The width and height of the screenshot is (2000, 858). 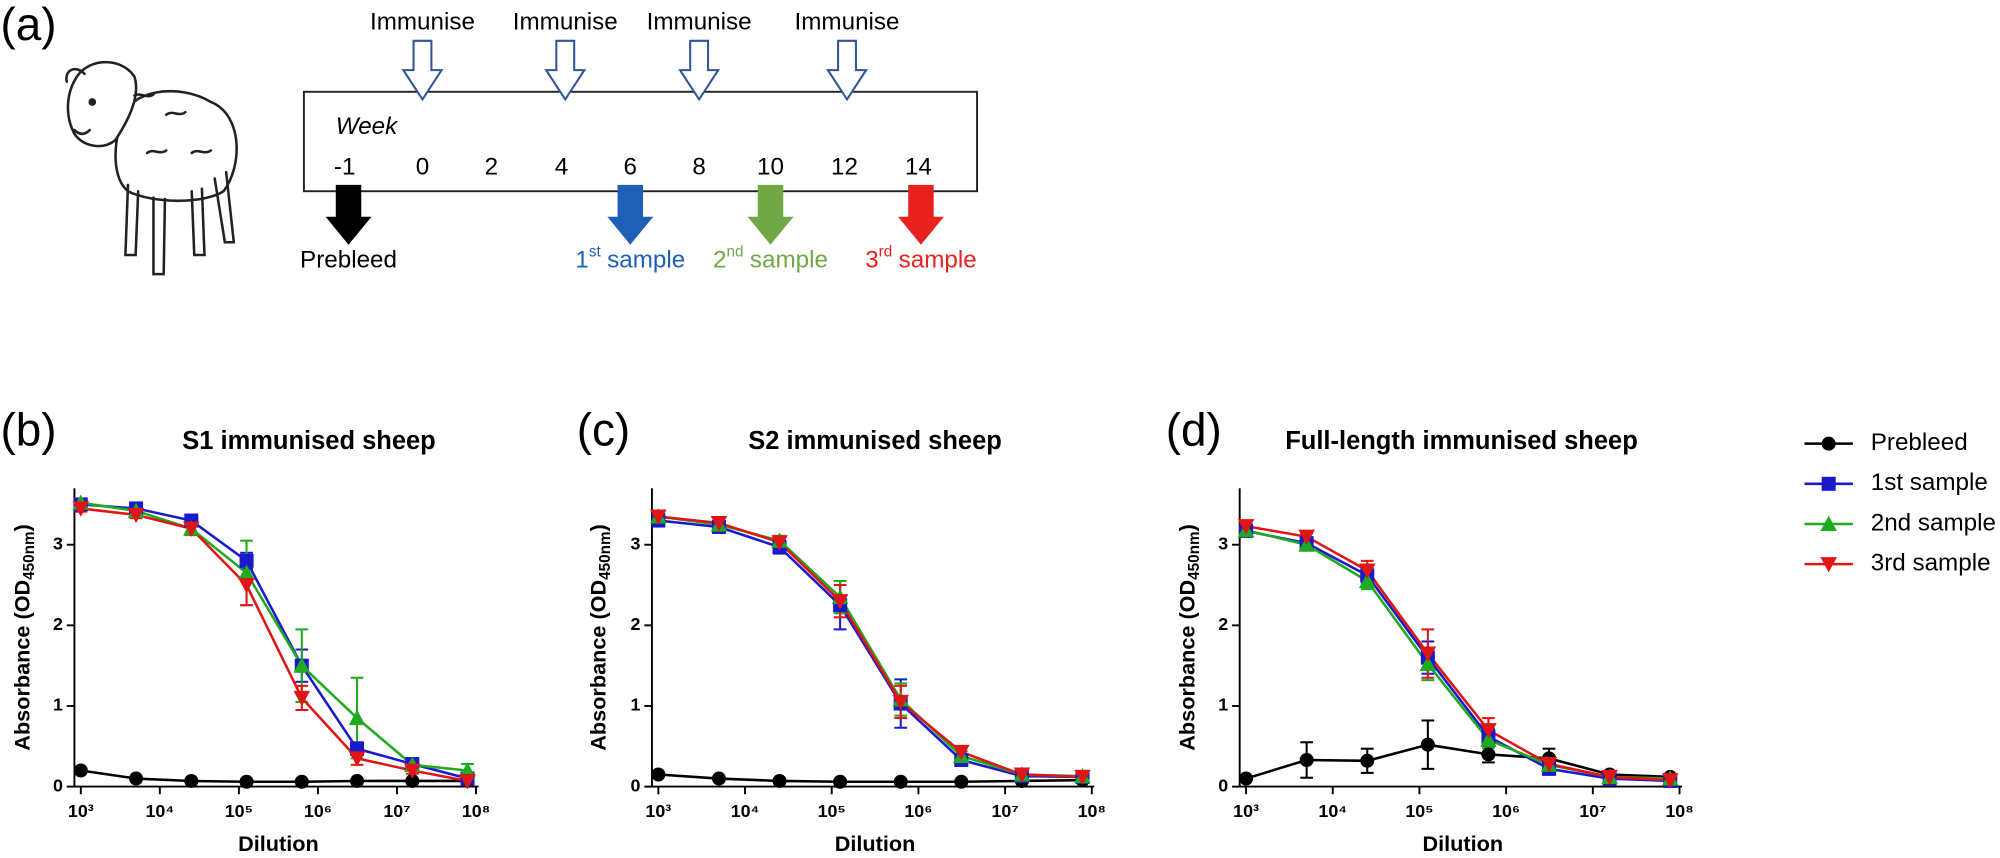 I want to click on sample-suffix: nd, so click(x=735, y=251).